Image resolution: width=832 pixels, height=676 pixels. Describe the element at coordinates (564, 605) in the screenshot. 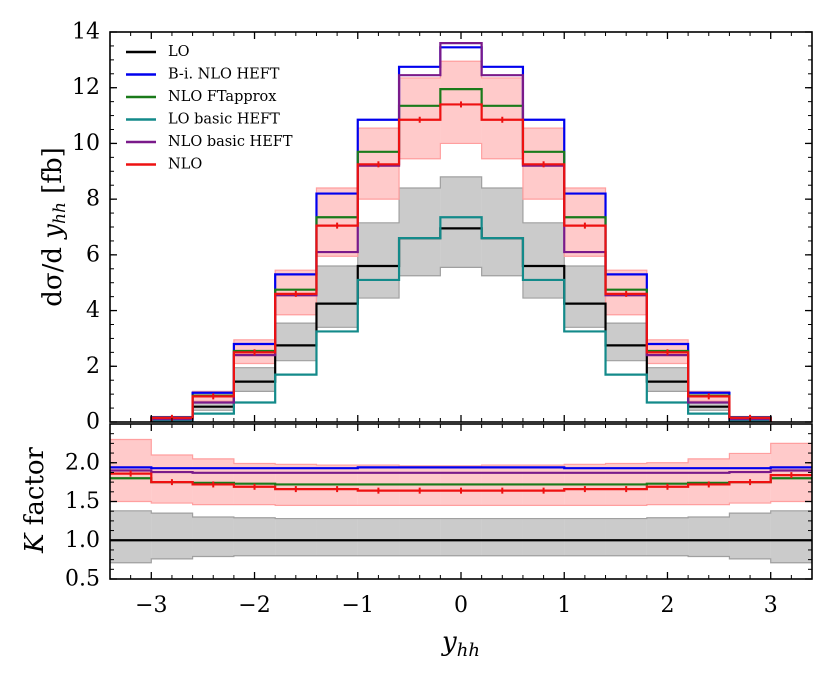

I see `xtick-label-4: 1` at that location.